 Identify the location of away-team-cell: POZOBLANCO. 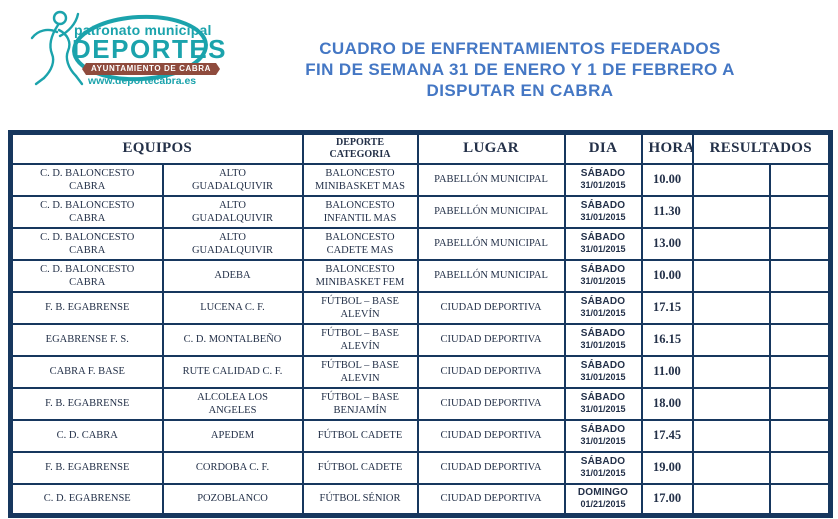
(232, 499).